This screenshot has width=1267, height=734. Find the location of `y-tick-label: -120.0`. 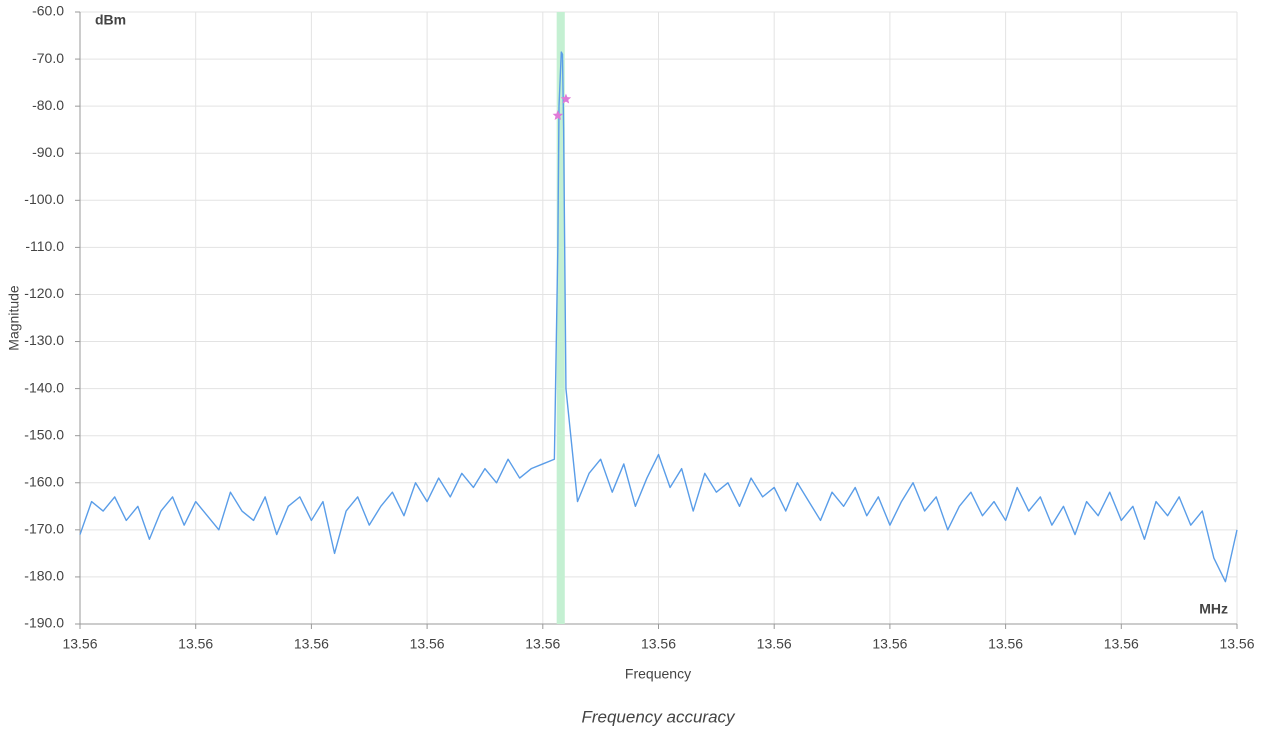

y-tick-label: -120.0 is located at coordinates (44, 293).